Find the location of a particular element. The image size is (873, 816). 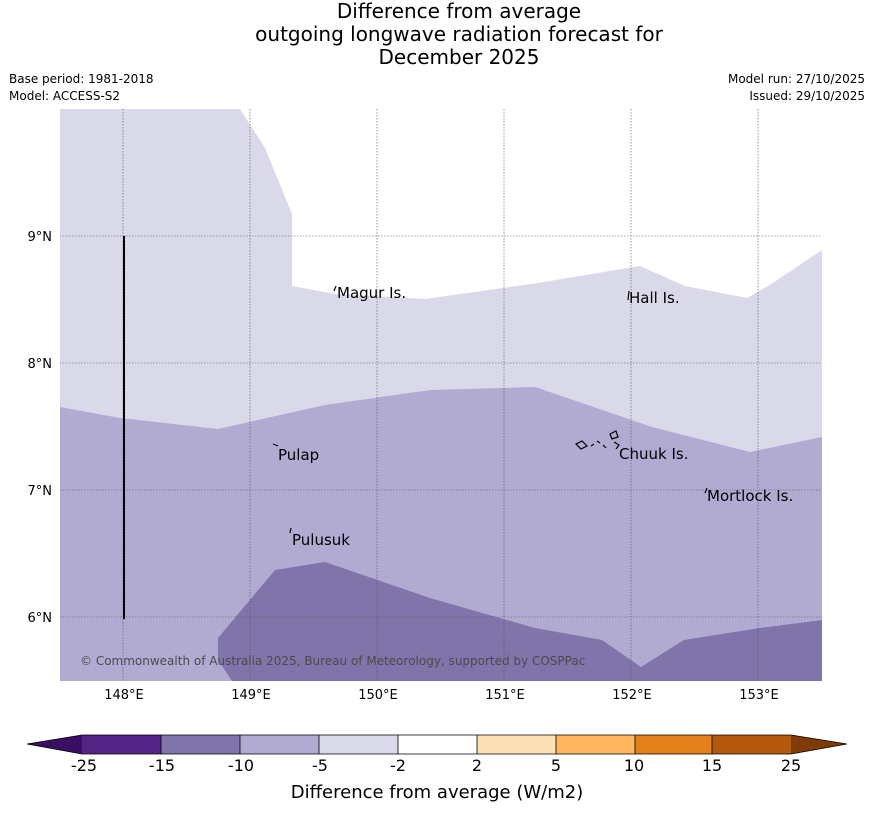

island-pulap is located at coordinates (275, 445).